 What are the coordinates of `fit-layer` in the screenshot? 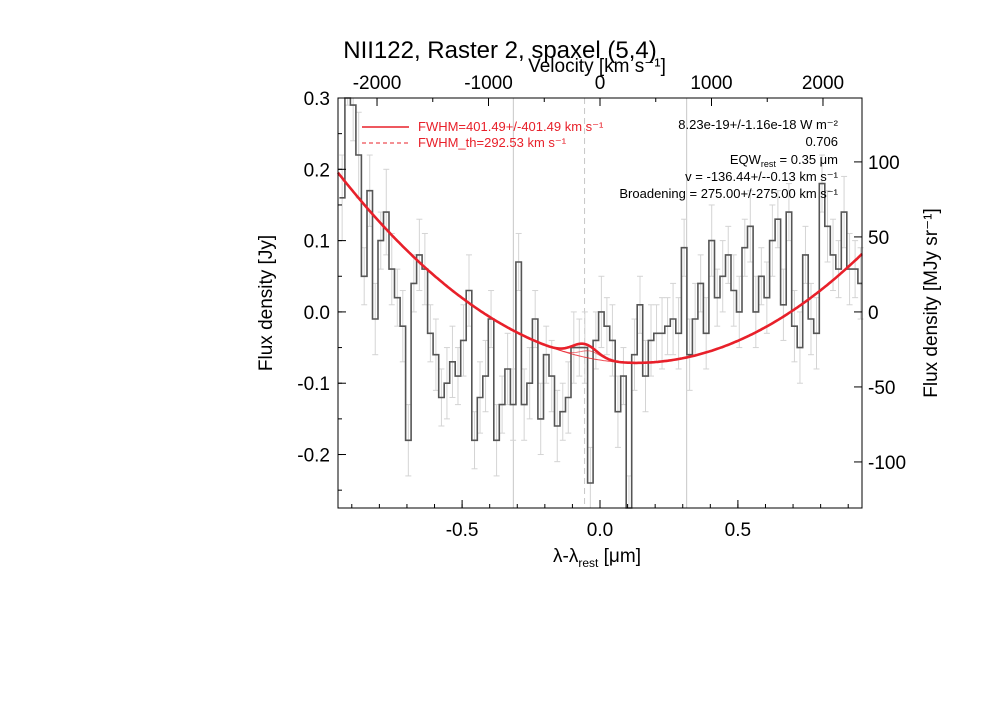 It's located at (599, 268).